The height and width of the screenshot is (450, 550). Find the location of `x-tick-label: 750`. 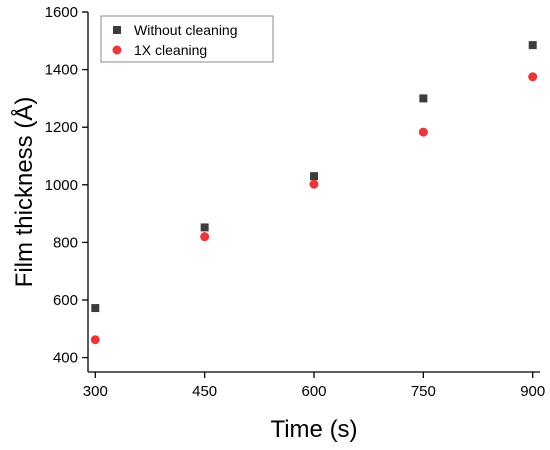

x-tick-label: 750 is located at coordinates (423, 391).